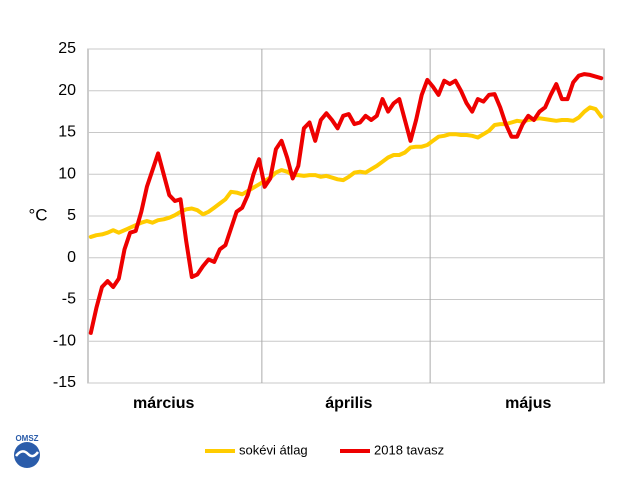  Describe the element at coordinates (67, 48) in the screenshot. I see `y-tick-label: 25` at that location.